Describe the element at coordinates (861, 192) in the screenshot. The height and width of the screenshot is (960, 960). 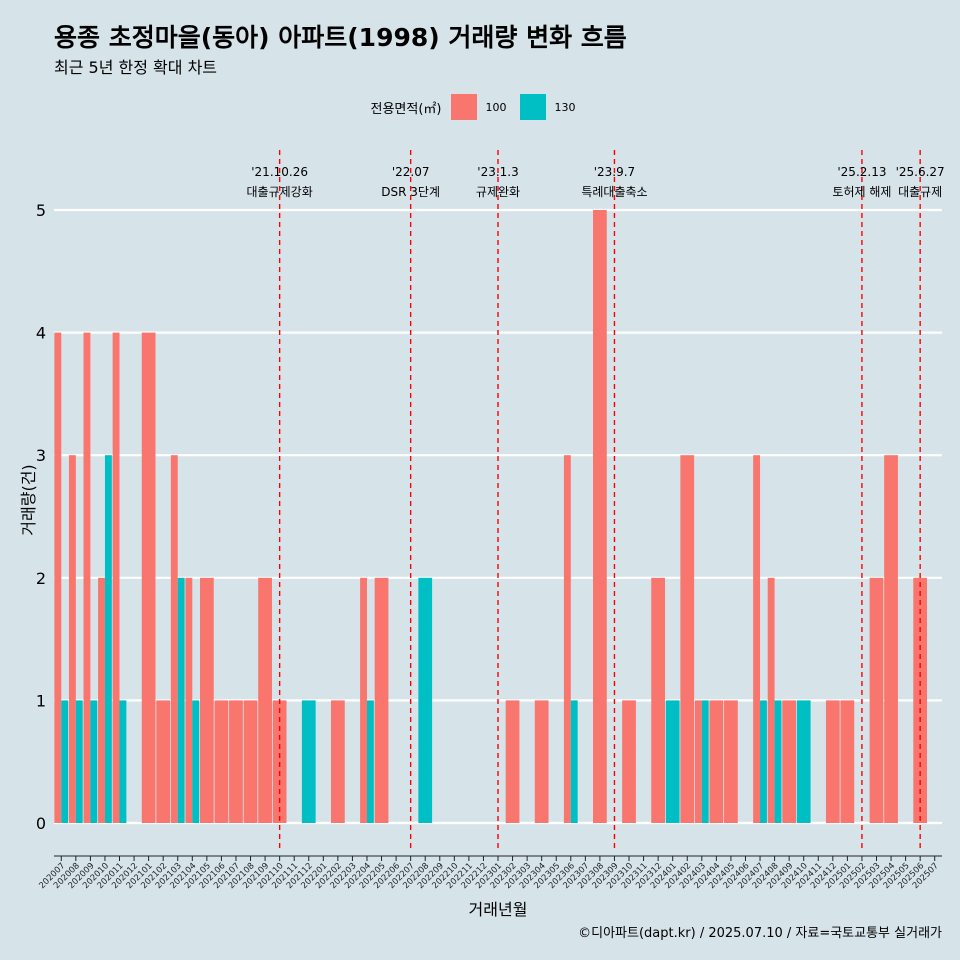
I see `event-label-4: 토허제 해제` at that location.